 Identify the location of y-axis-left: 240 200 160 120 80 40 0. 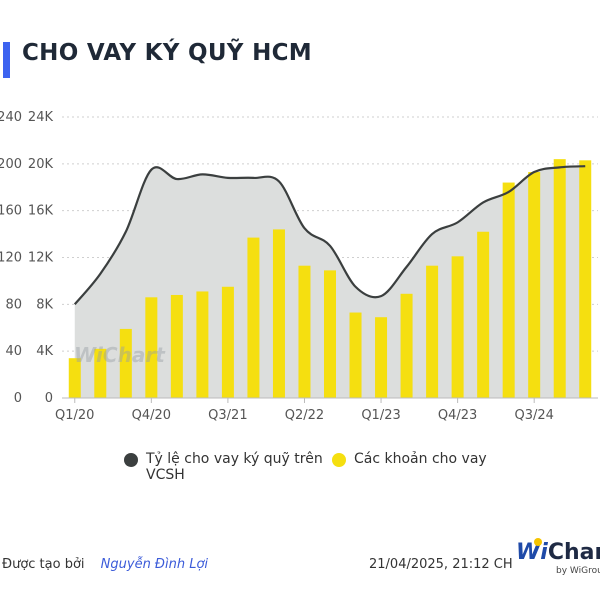
(11, 258).